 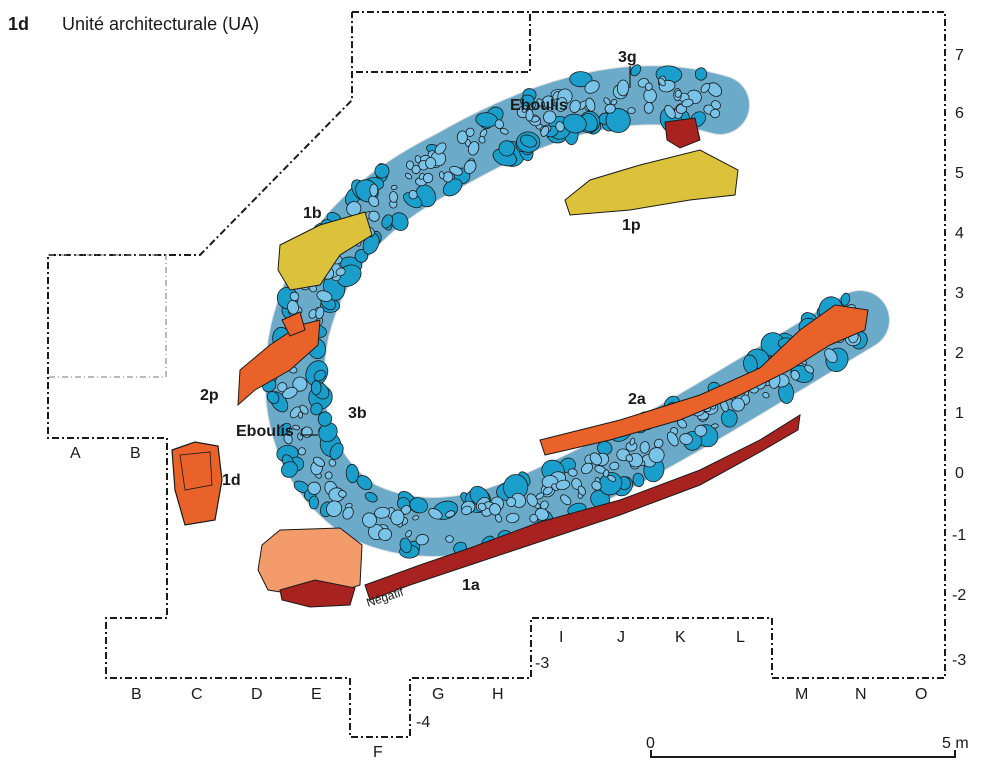 I want to click on row-minus-3-mid: -3, so click(x=542, y=663).